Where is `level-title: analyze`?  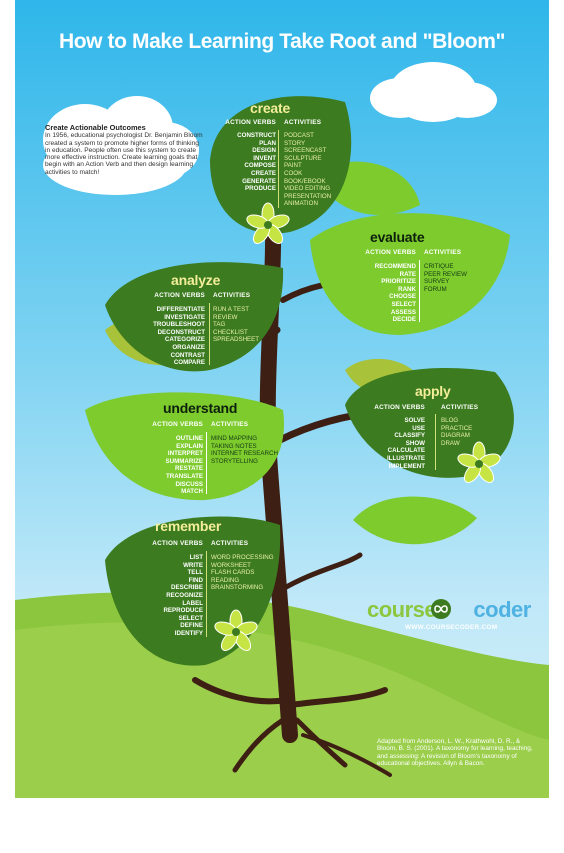
level-title: analyze is located at coordinates (196, 280).